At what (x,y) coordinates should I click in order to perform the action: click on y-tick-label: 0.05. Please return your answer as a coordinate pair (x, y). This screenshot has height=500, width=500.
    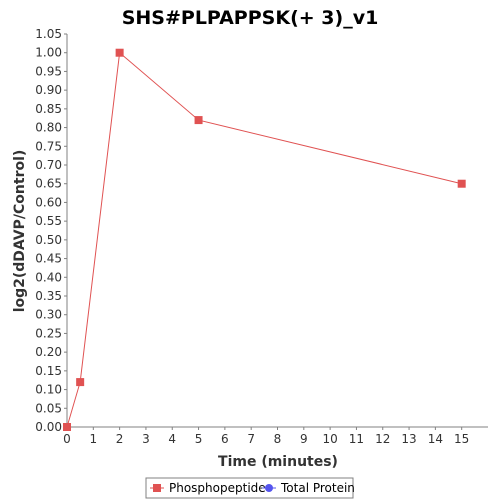
    Looking at the image, I should click on (48, 408).